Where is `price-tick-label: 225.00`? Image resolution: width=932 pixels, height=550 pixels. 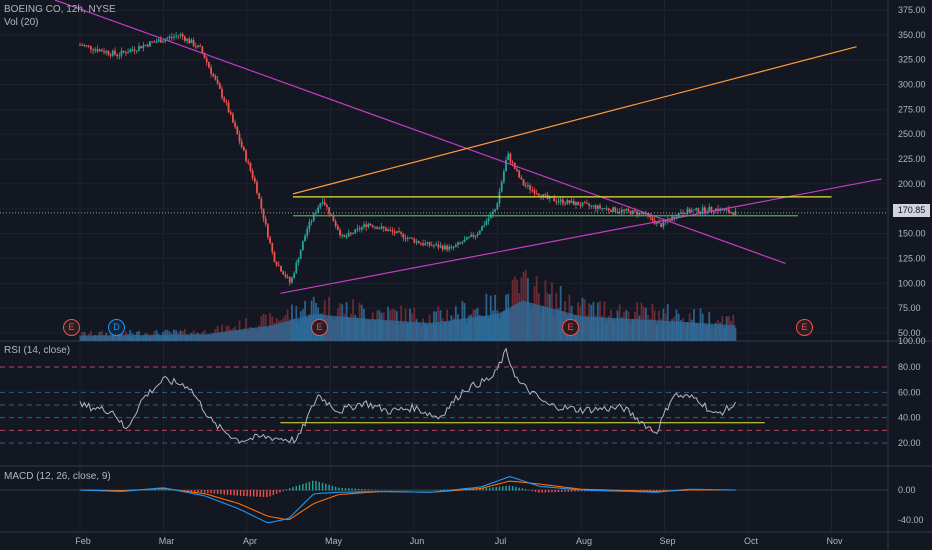
price-tick-label: 225.00 is located at coordinates (912, 159).